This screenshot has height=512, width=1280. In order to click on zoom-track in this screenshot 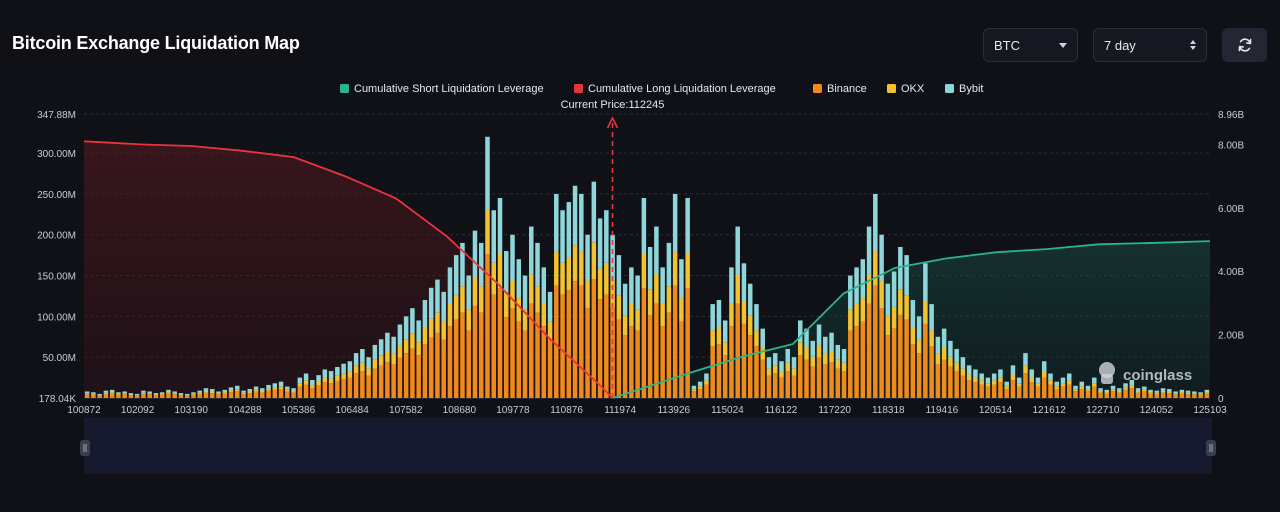, I will do `click(648, 446)`.